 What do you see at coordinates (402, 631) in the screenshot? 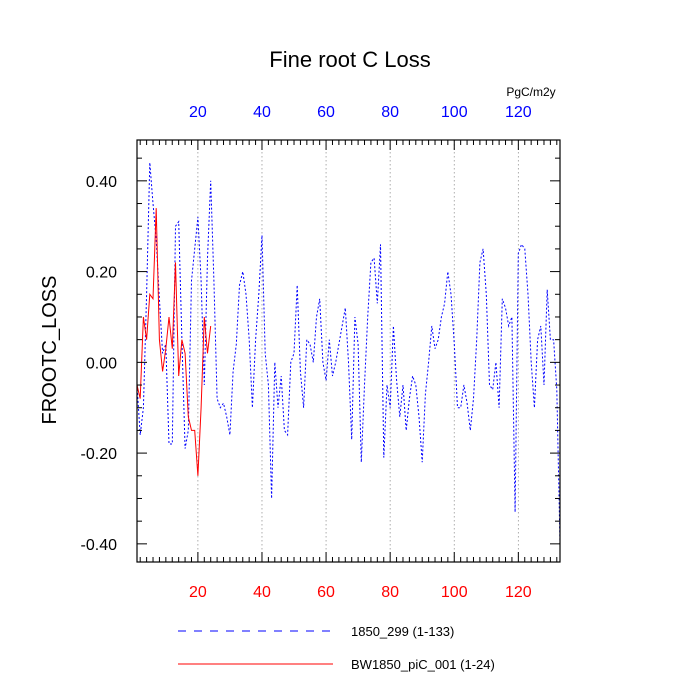
I see `legend-label: 1850_299 (1-133)` at bounding box center [402, 631].